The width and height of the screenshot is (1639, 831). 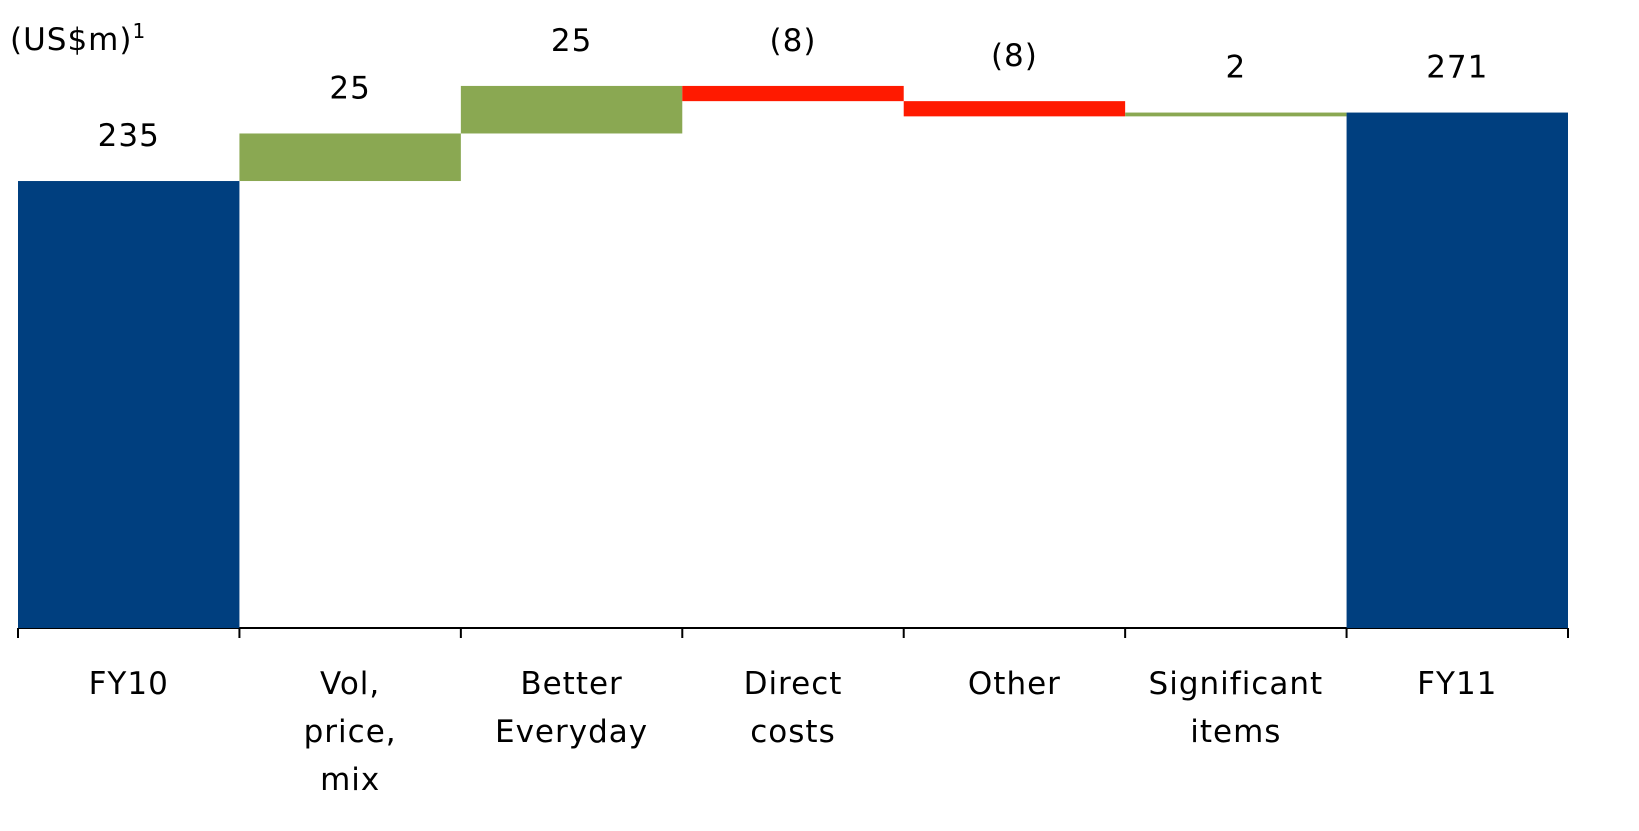 I want to click on label-line: price,, so click(x=350, y=732).